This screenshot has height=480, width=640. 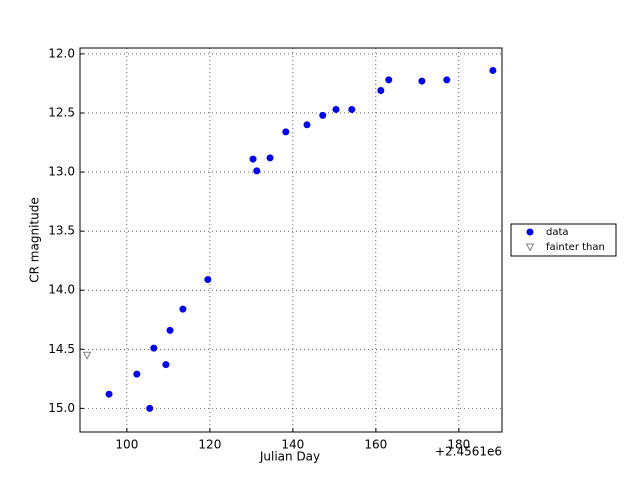 I want to click on y-tick-label: 15.0, so click(x=61, y=408).